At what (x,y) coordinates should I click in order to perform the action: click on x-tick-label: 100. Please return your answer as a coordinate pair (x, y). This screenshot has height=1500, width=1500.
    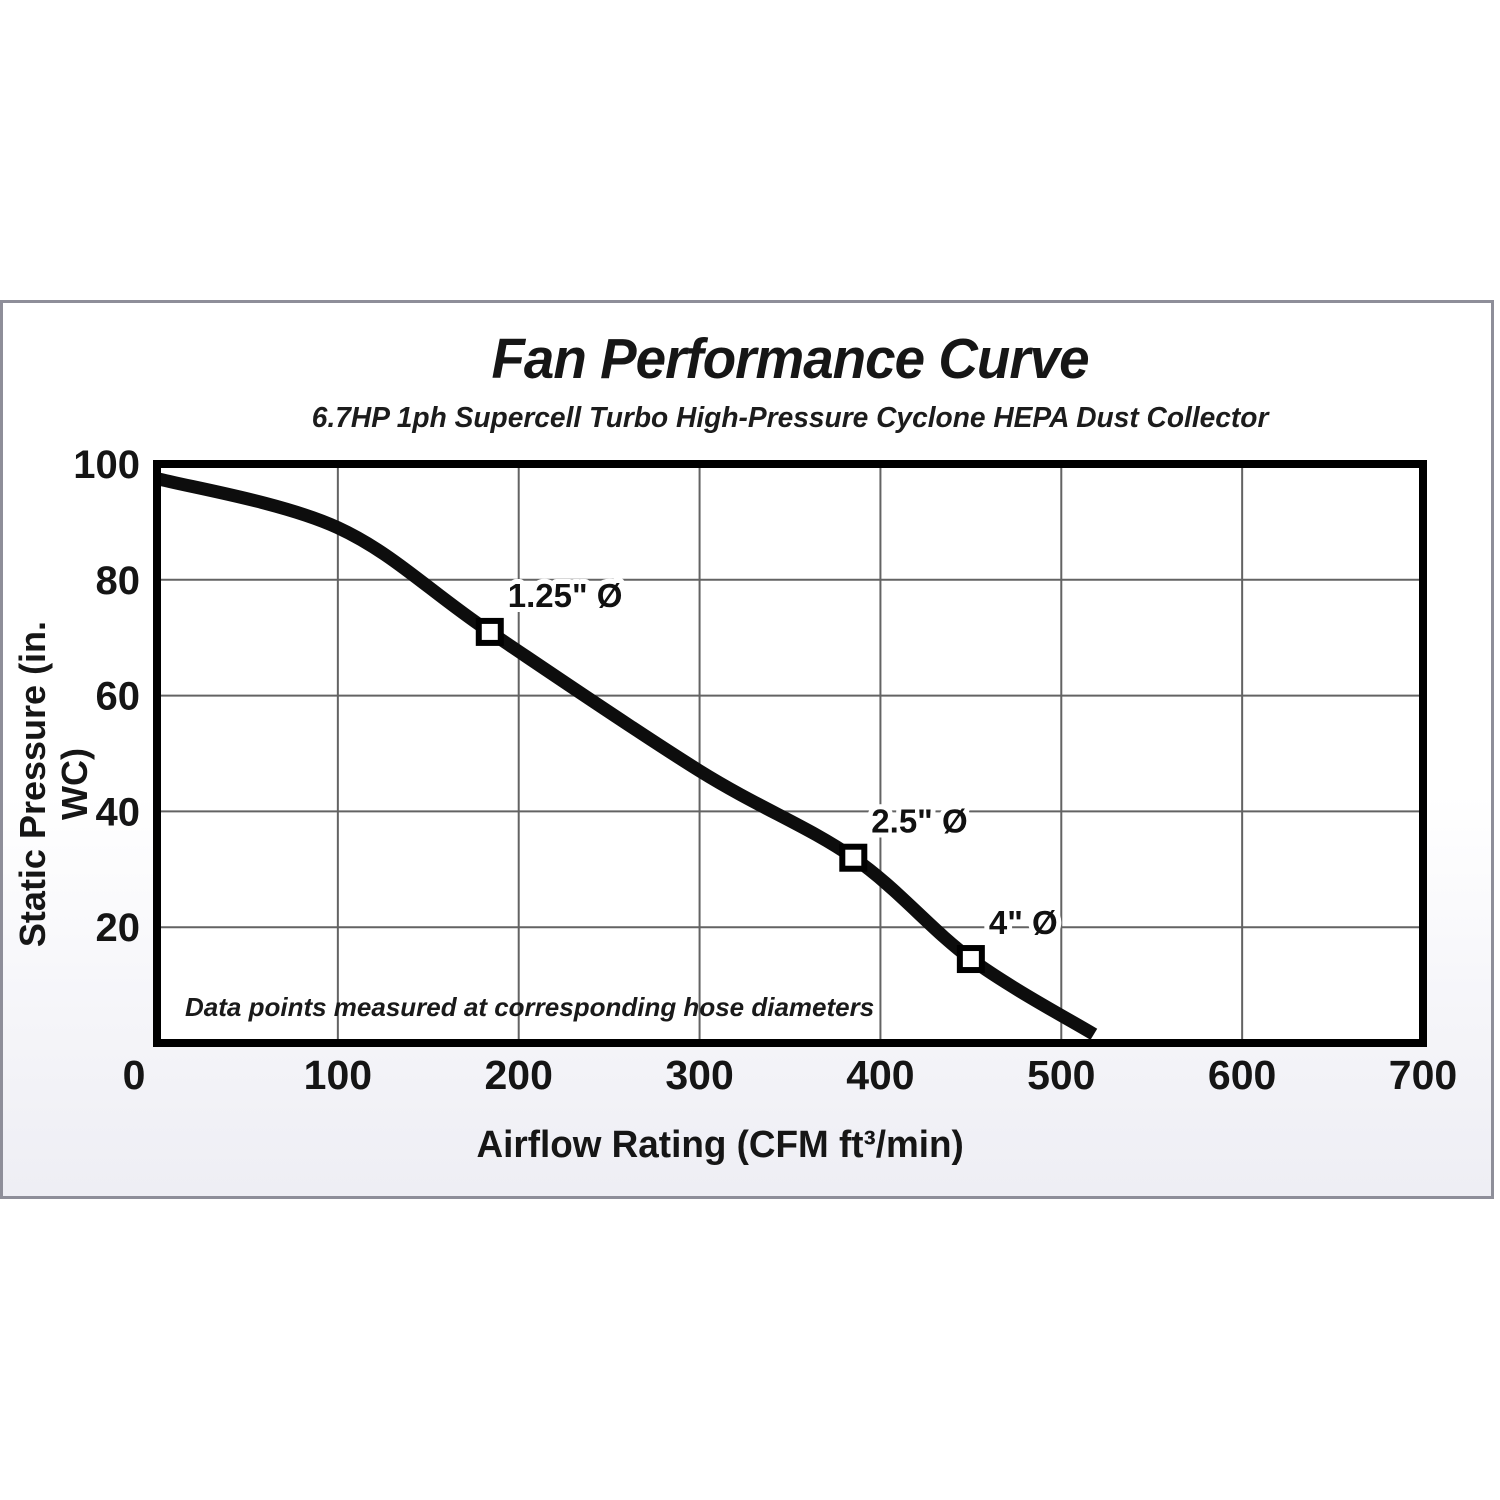
    Looking at the image, I should click on (338, 1075).